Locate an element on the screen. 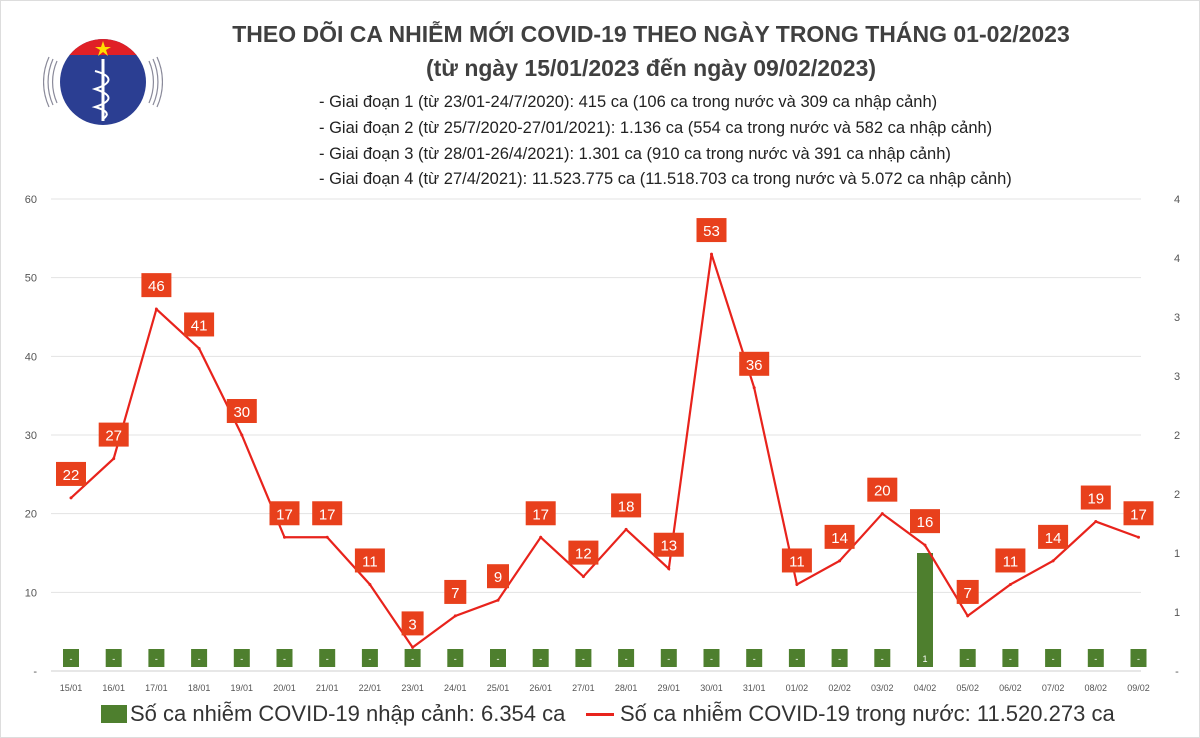  x-axis-tick: 03/02 is located at coordinates (882, 688).